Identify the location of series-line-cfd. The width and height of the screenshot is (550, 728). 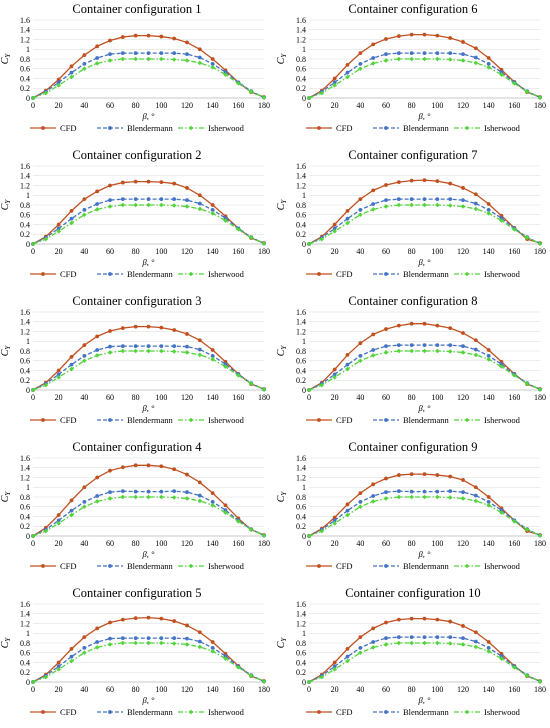
(148, 212).